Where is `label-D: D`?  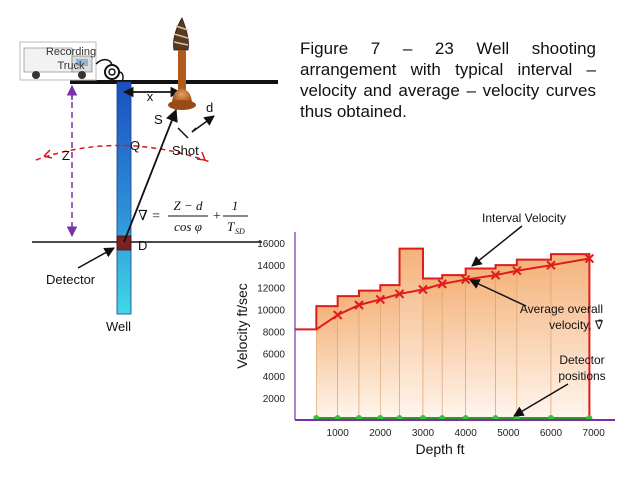
label-D: D is located at coordinates (142, 245).